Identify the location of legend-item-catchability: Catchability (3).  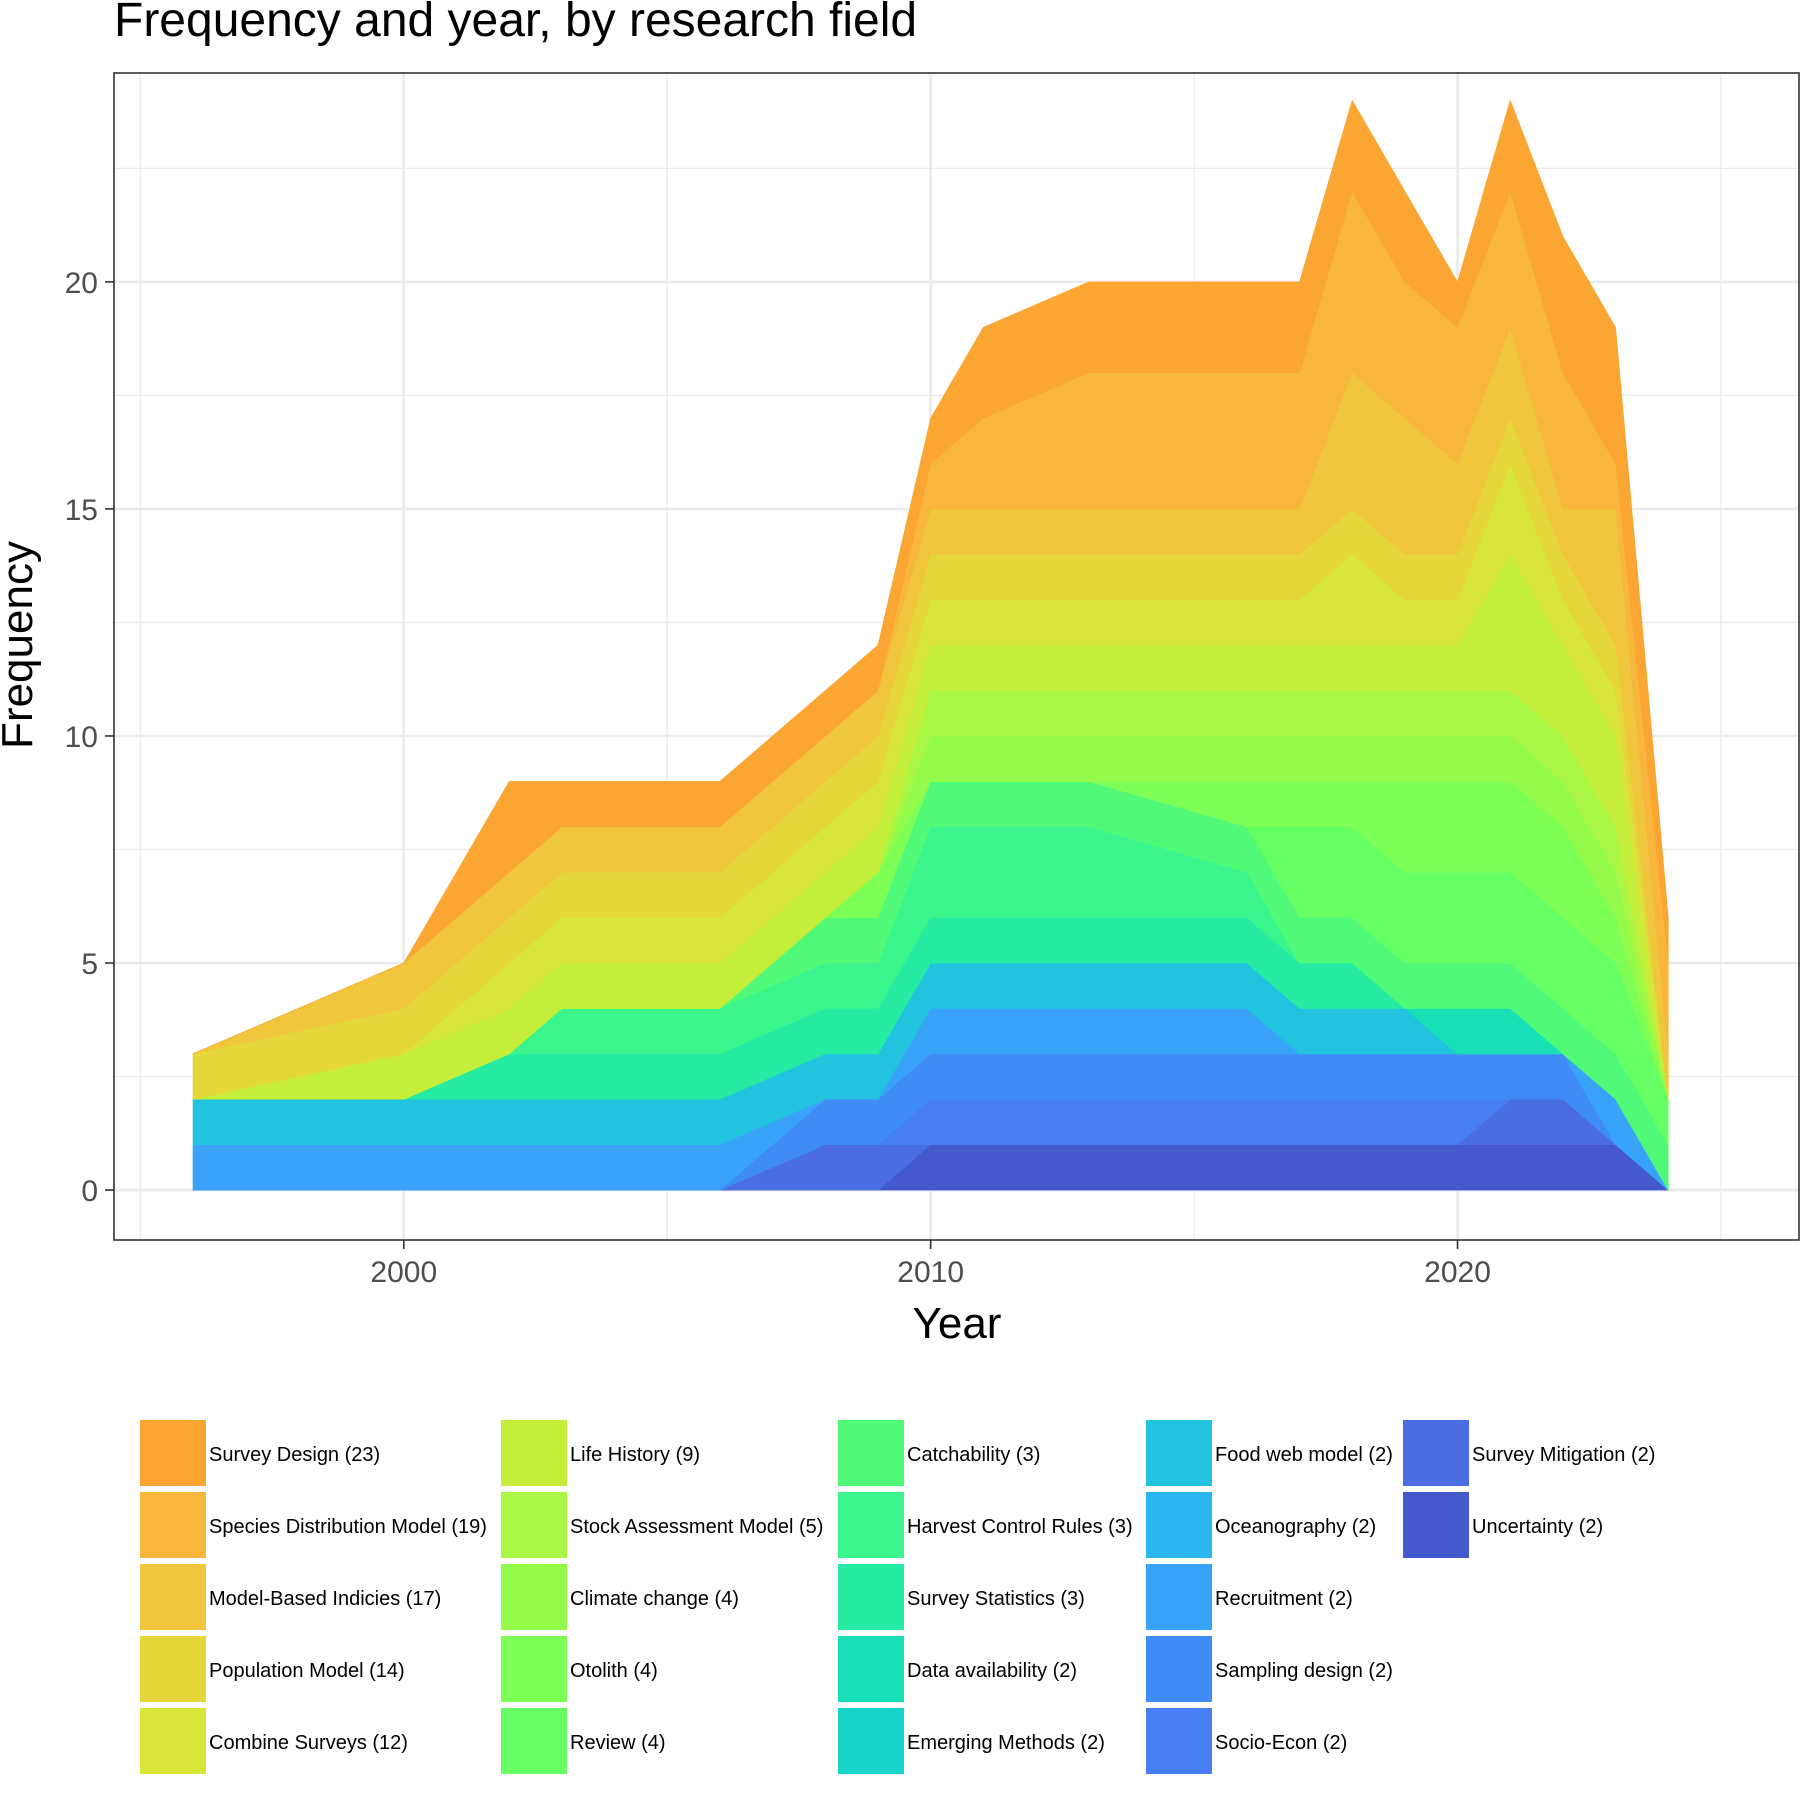
(939, 1453).